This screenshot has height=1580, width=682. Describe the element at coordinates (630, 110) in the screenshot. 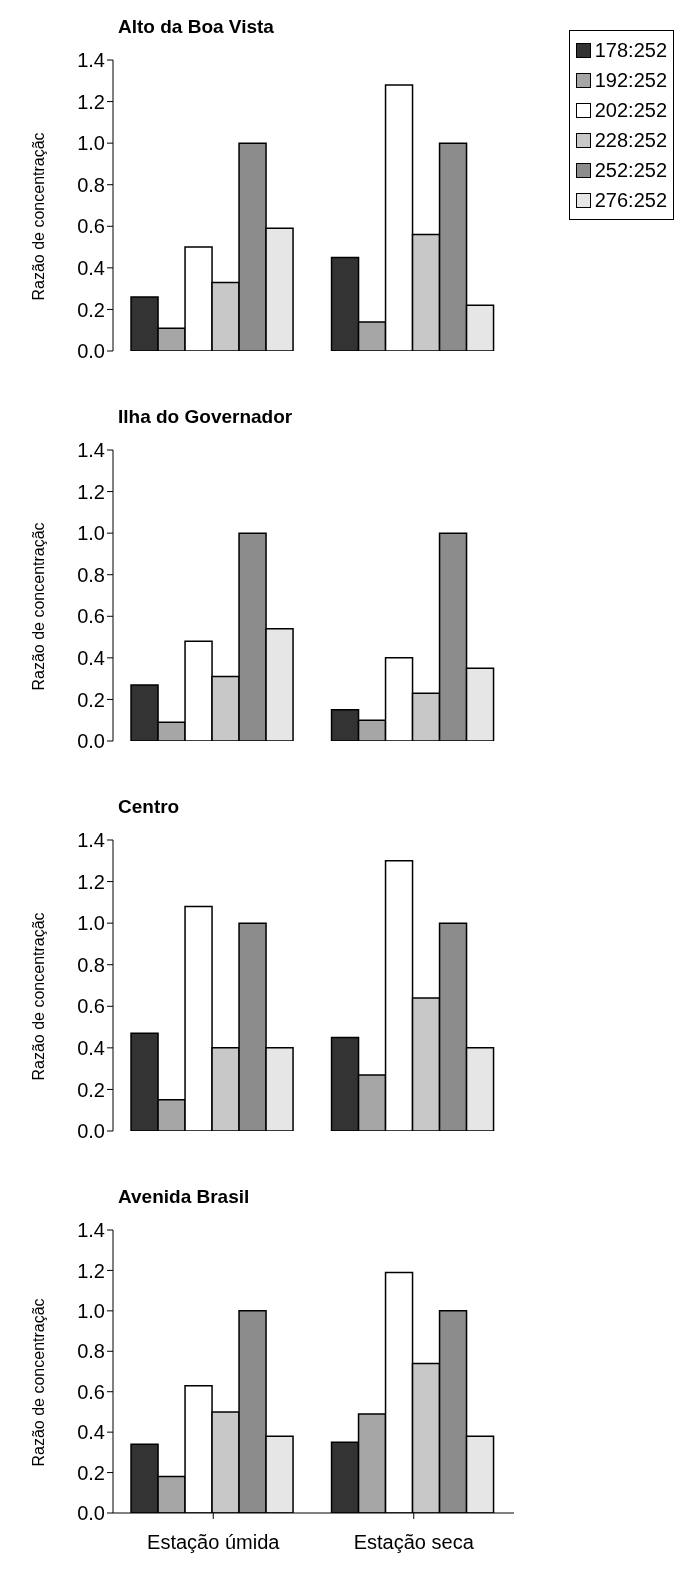

I see `legend-label: 202:252` at that location.